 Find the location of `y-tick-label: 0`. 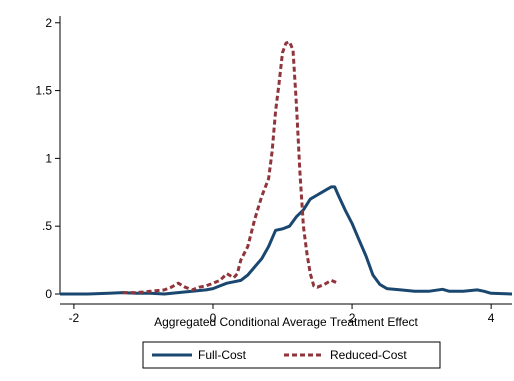

y-tick-label: 0 is located at coordinates (48, 294).